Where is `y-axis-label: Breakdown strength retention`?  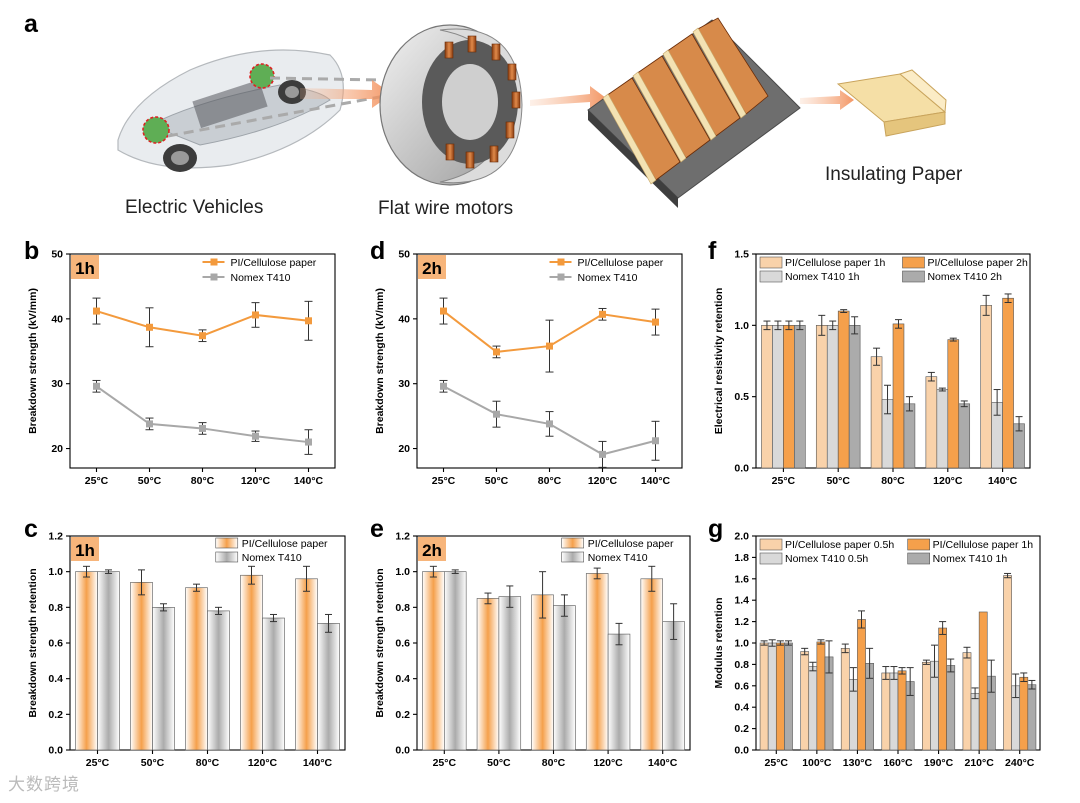
y-axis-label: Breakdown strength retention is located at coordinates (33, 642).